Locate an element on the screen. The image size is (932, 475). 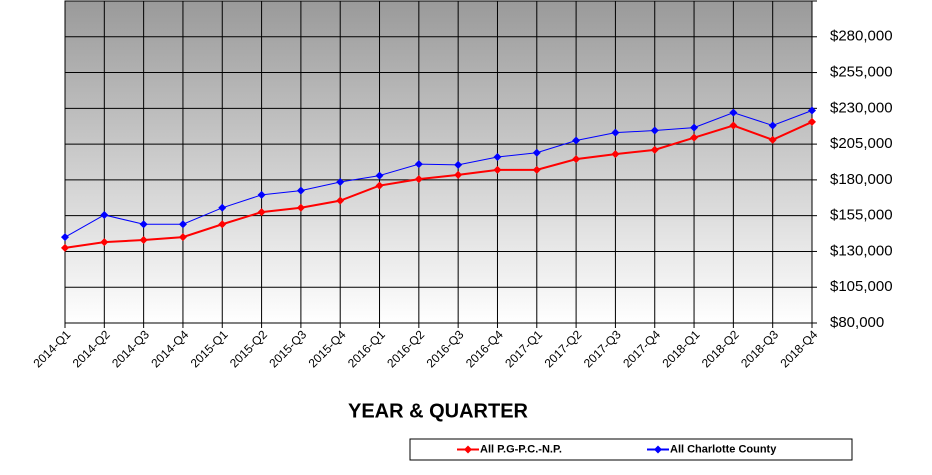
y-tick-label: $205,000 is located at coordinates (861, 143).